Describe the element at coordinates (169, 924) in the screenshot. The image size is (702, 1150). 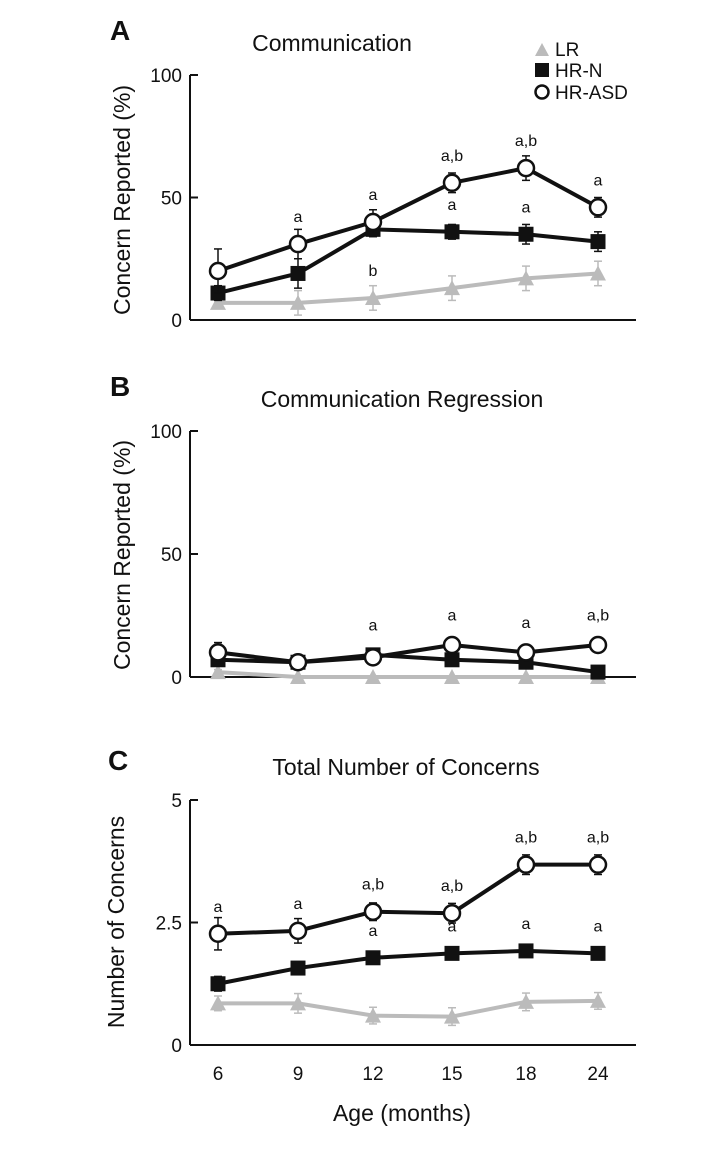
I see `panel-c-y-tick-label: 2.5` at that location.